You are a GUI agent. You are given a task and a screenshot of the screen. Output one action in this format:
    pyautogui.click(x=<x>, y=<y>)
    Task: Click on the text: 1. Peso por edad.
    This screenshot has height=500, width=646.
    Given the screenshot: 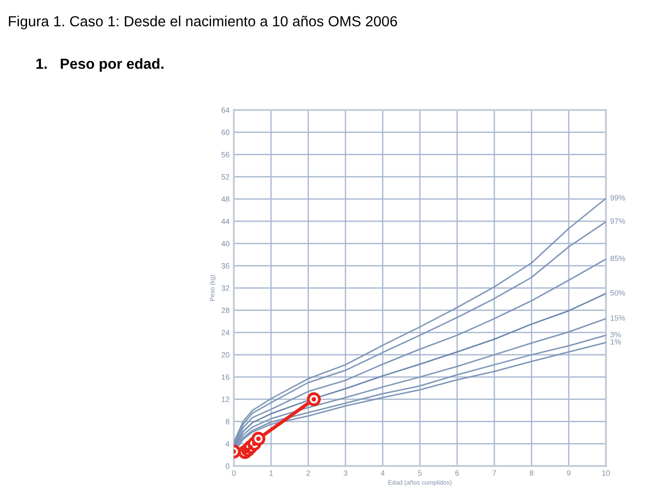 What is the action you would take?
    pyautogui.click(x=100, y=65)
    